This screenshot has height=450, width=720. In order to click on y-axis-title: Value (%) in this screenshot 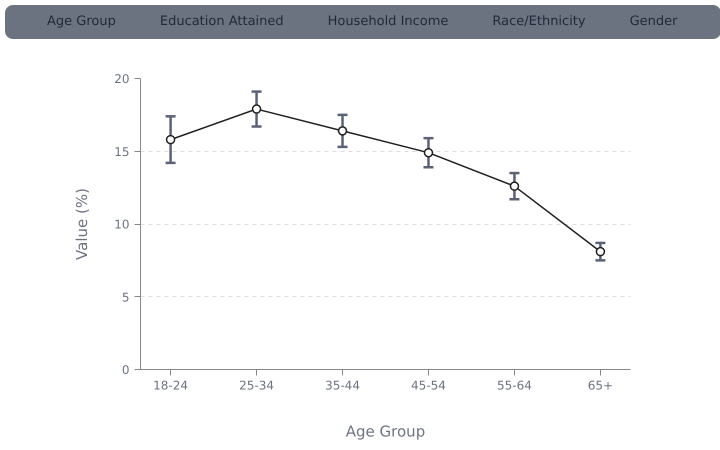, I will do `click(82, 224)`.